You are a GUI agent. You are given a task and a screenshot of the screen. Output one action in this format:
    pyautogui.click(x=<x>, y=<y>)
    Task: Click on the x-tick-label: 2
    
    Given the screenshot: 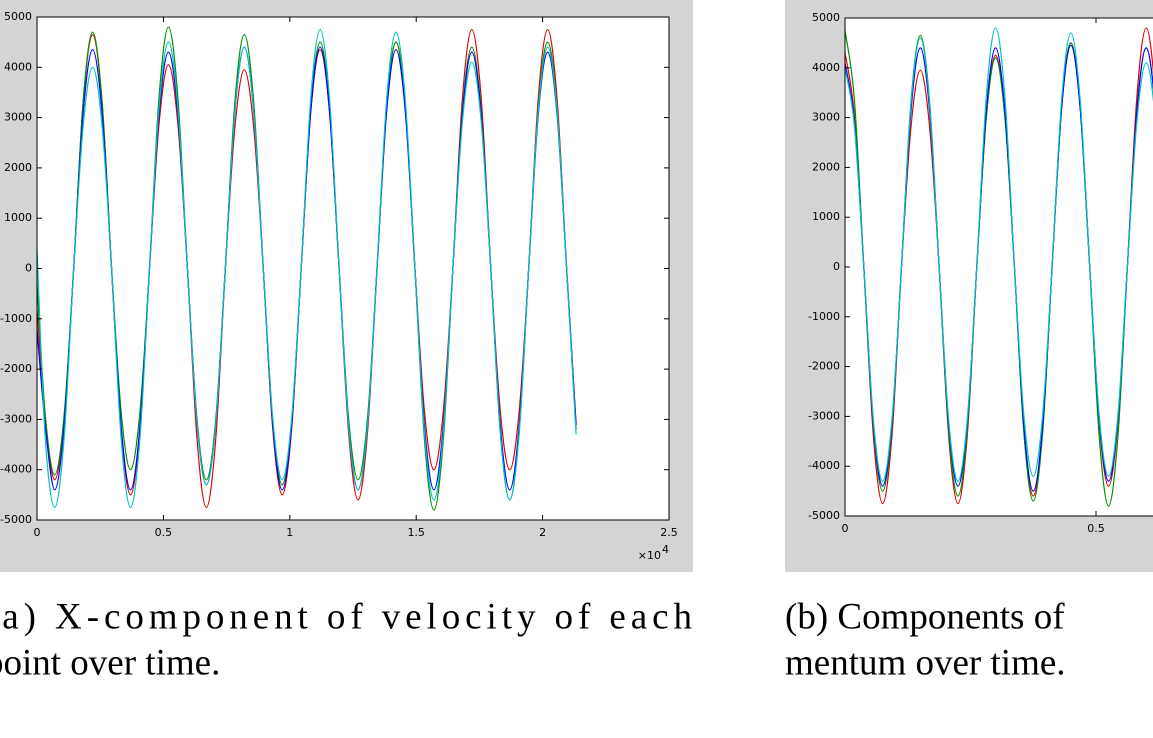 What is the action you would take?
    pyautogui.click(x=542, y=532)
    